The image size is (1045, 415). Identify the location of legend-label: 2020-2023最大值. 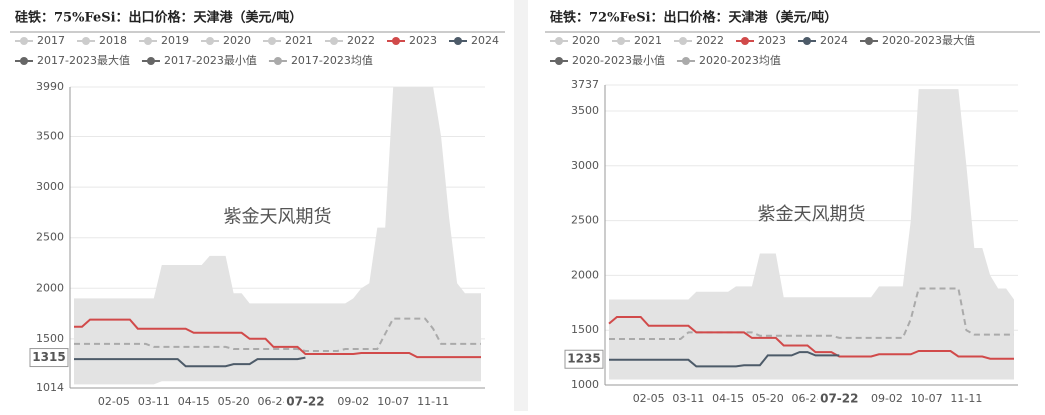
(928, 40).